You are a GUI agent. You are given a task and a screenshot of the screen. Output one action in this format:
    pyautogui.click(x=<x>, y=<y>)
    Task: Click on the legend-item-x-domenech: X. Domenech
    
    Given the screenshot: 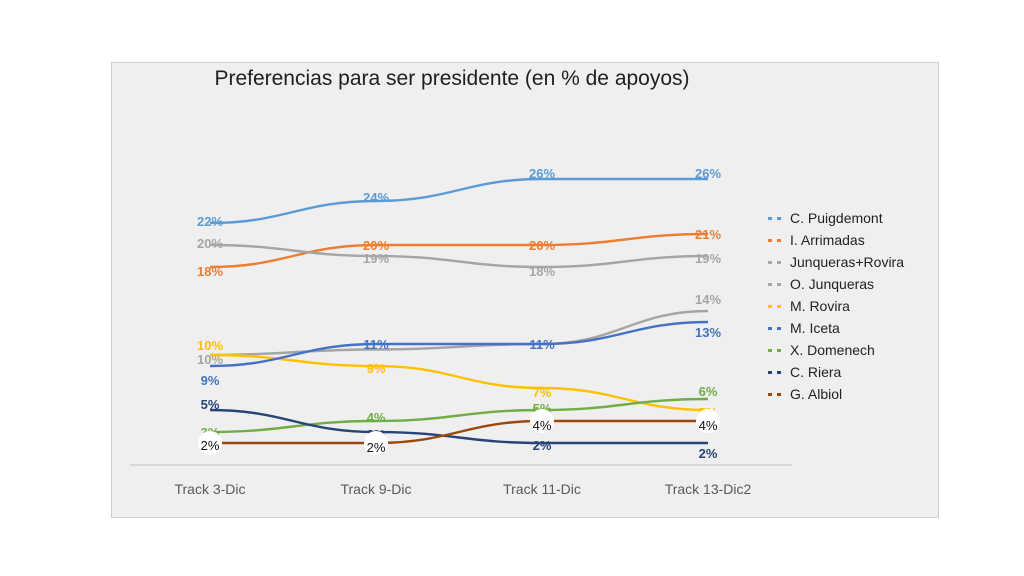 What is the action you would take?
    pyautogui.click(x=836, y=350)
    